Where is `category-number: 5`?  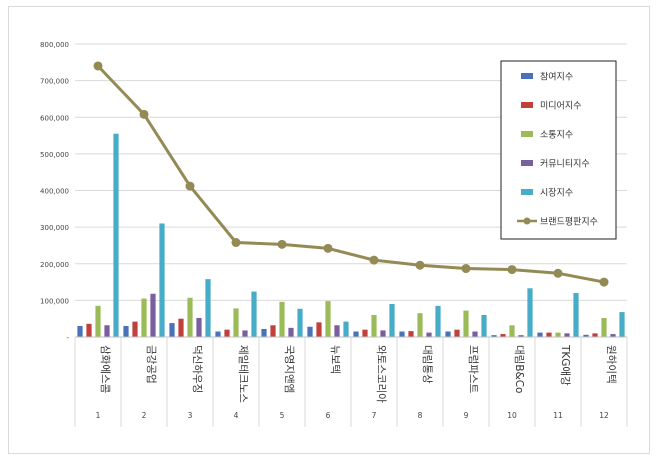
category-number: 5 is located at coordinates (282, 415).